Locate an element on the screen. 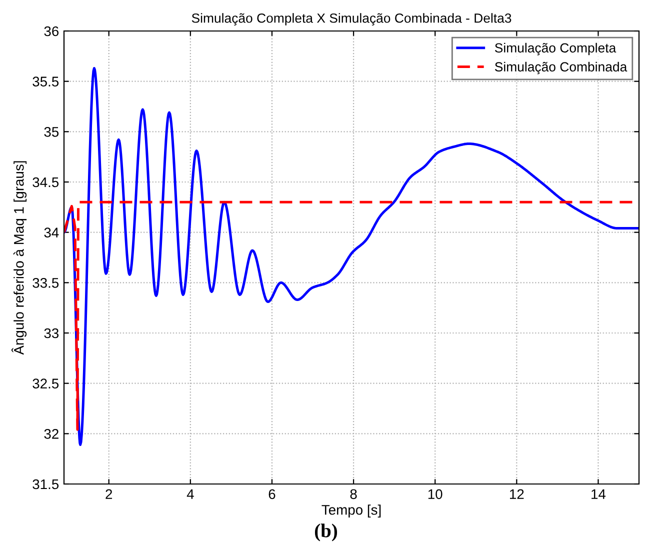 The image size is (652, 544). y-axis-title: Ângulo referido à Maq 1 [graus] is located at coordinates (19, 258).